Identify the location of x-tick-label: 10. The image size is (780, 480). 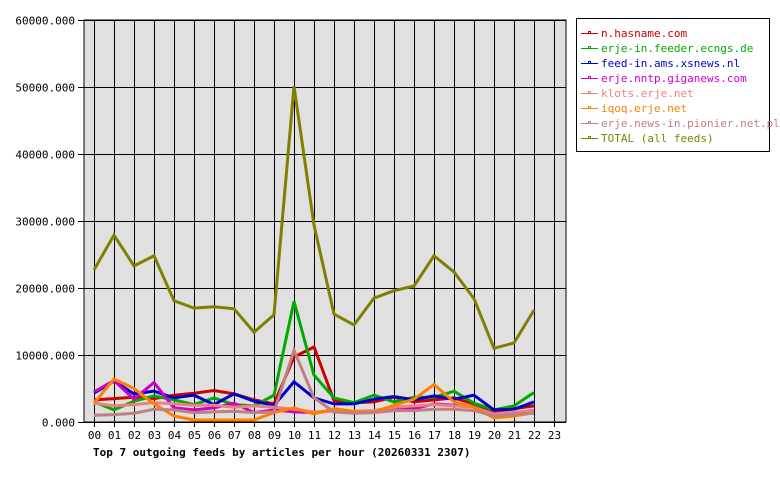
(294, 435).